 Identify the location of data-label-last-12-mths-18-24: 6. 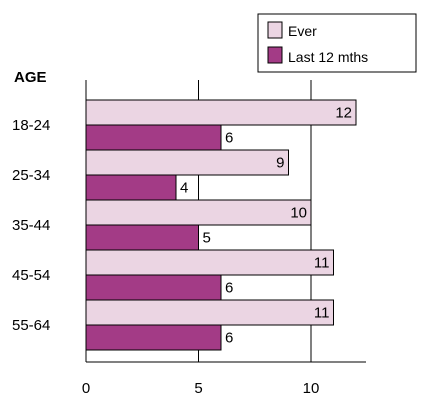
(229, 138).